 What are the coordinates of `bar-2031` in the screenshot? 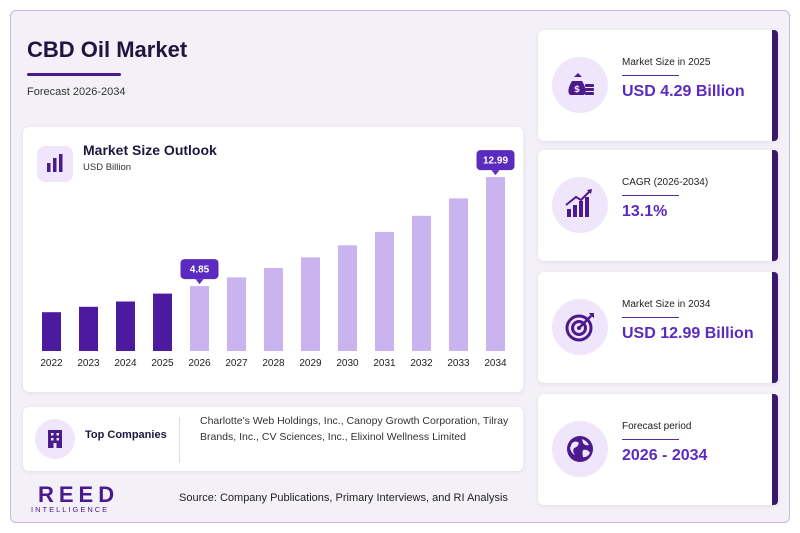 It's located at (384, 291).